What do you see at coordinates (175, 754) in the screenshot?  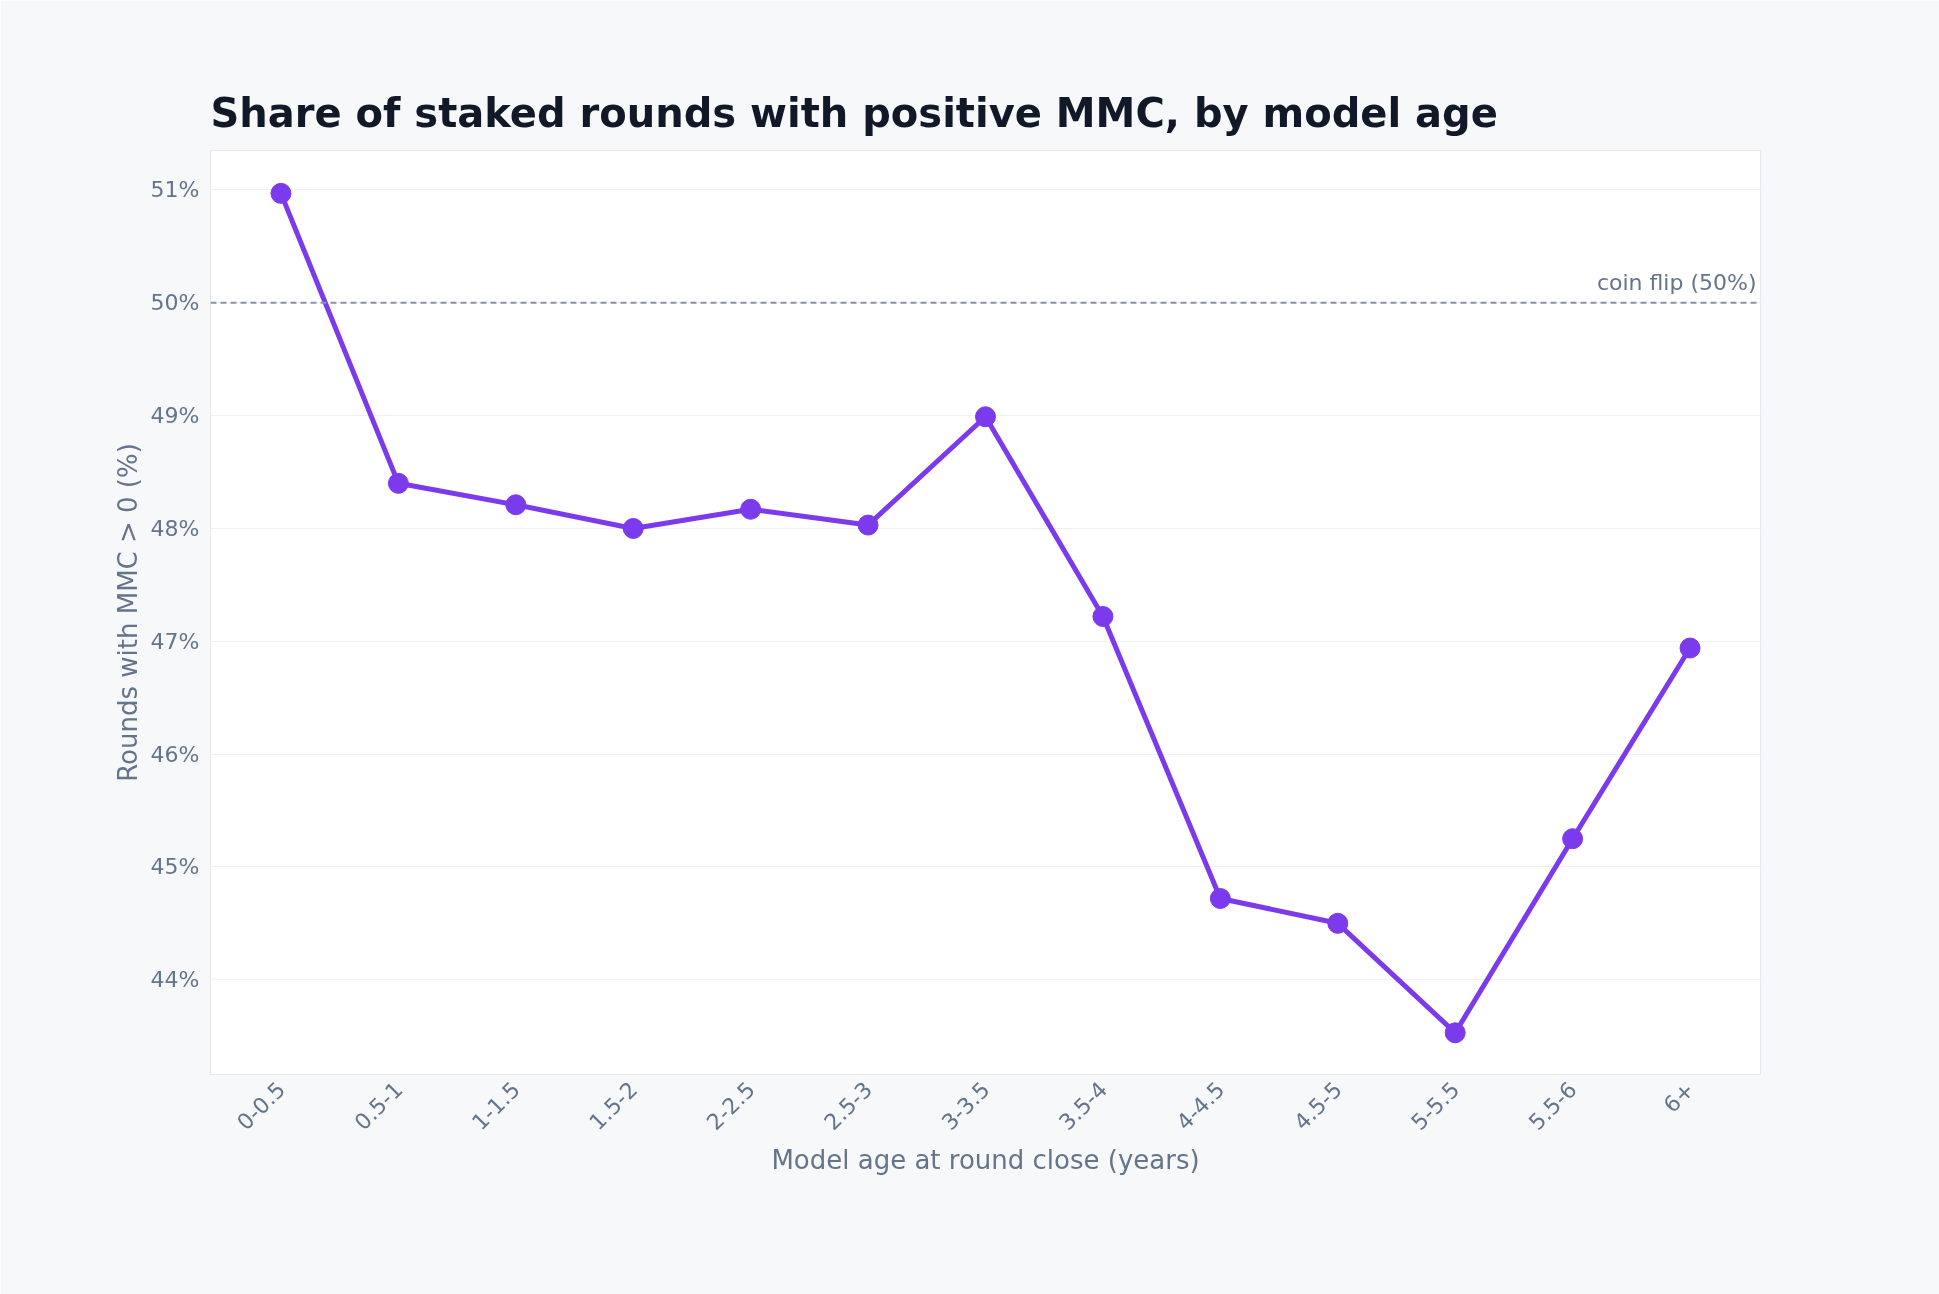 I see `y-tick-label: 46%` at bounding box center [175, 754].